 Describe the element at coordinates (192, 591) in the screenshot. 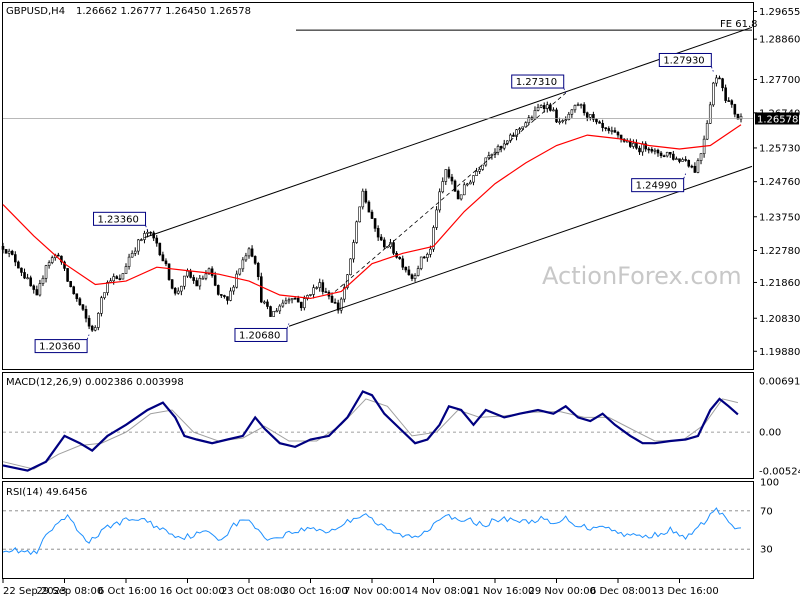

I see `time-tick-label: 16 Oct 00:00` at that location.